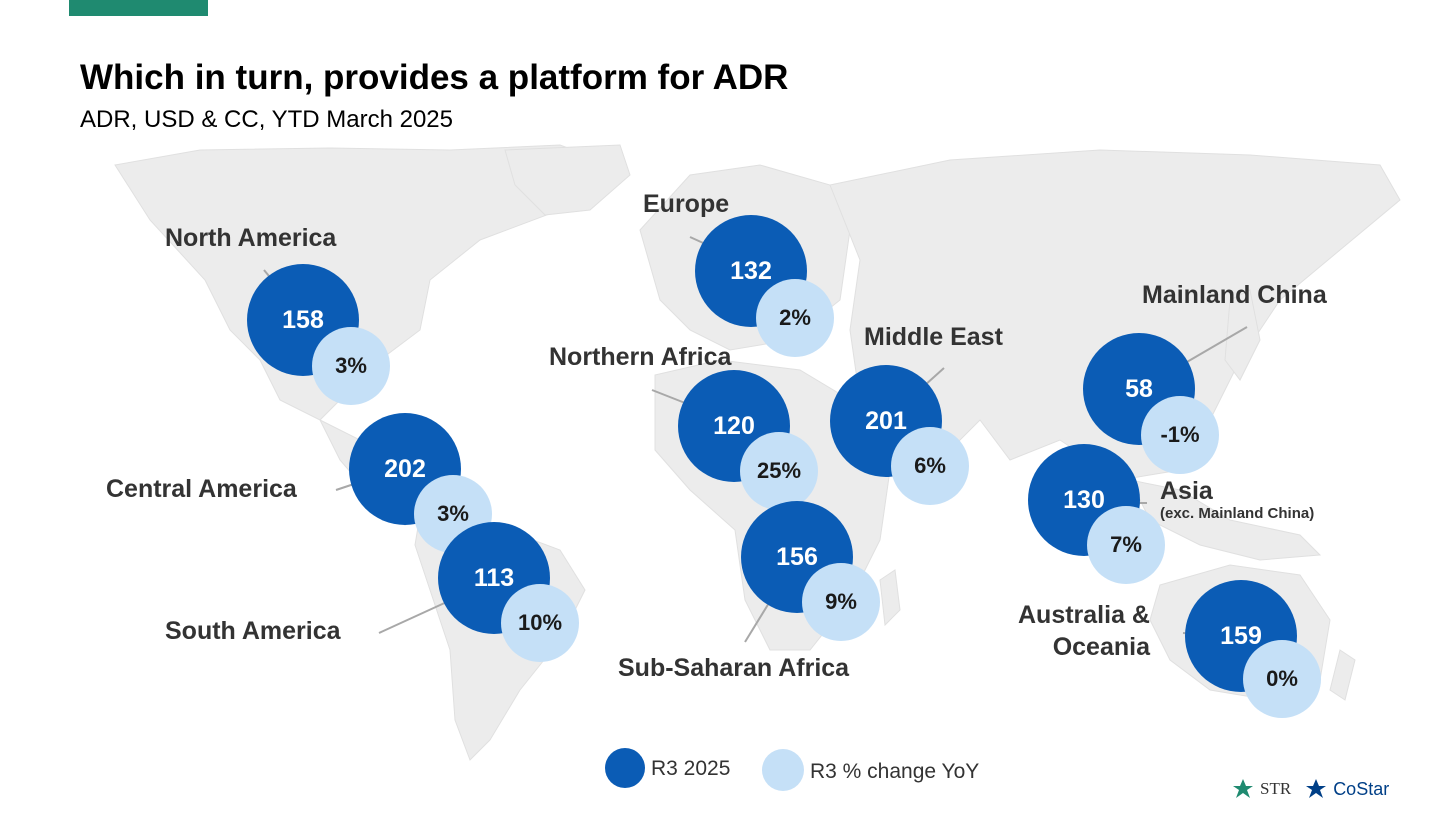 This screenshot has width=1456, height=819. Describe the element at coordinates (1237, 499) in the screenshot. I see `region-label-asia: Asia (exc. Mainland China)` at that location.